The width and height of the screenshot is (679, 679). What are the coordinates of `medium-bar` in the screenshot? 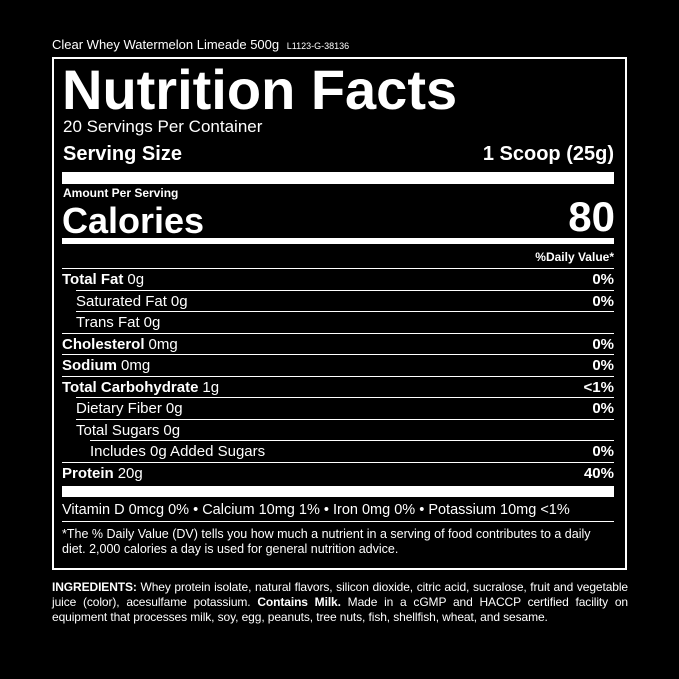 It's located at (338, 241).